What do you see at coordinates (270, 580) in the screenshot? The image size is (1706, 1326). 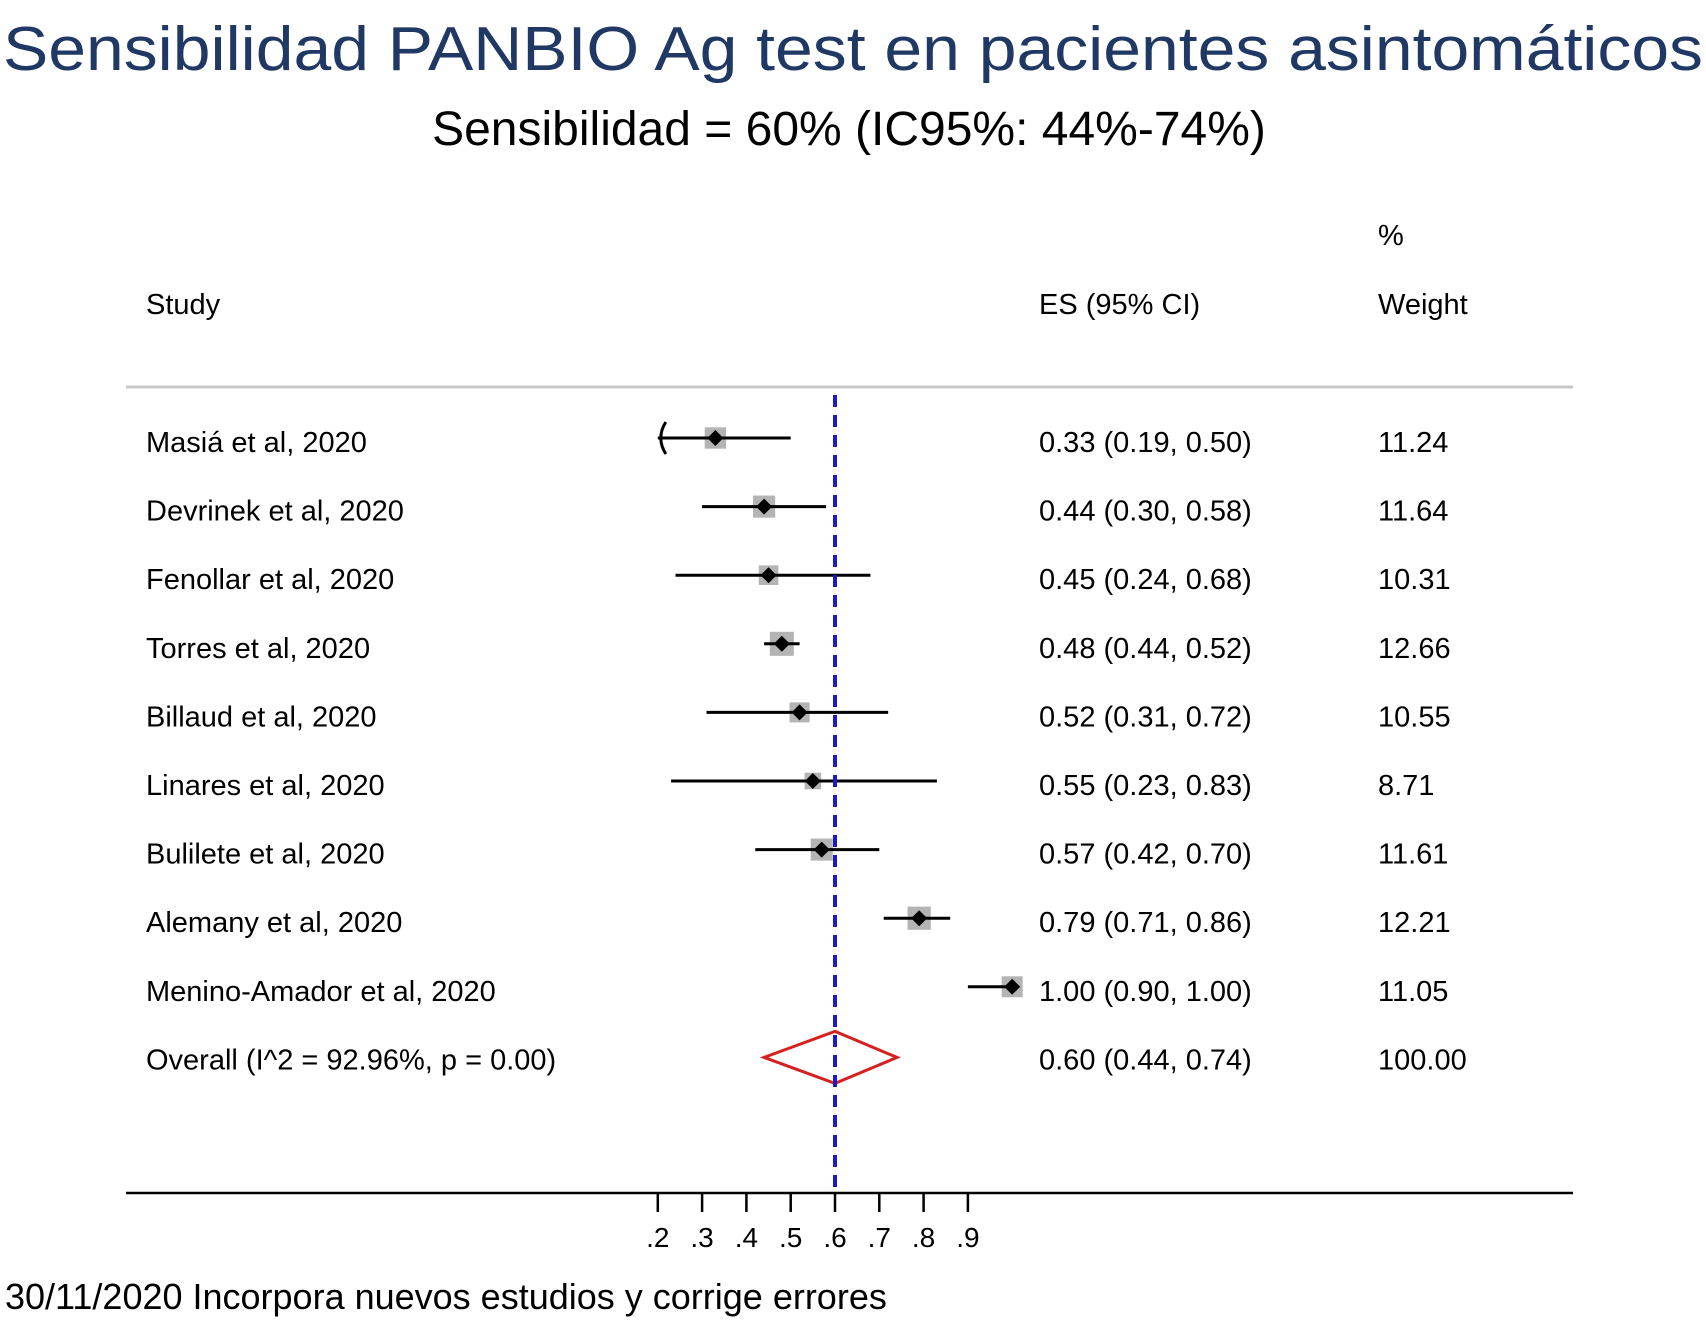 I see `study-name: Fenollar et al, 2020` at bounding box center [270, 580].